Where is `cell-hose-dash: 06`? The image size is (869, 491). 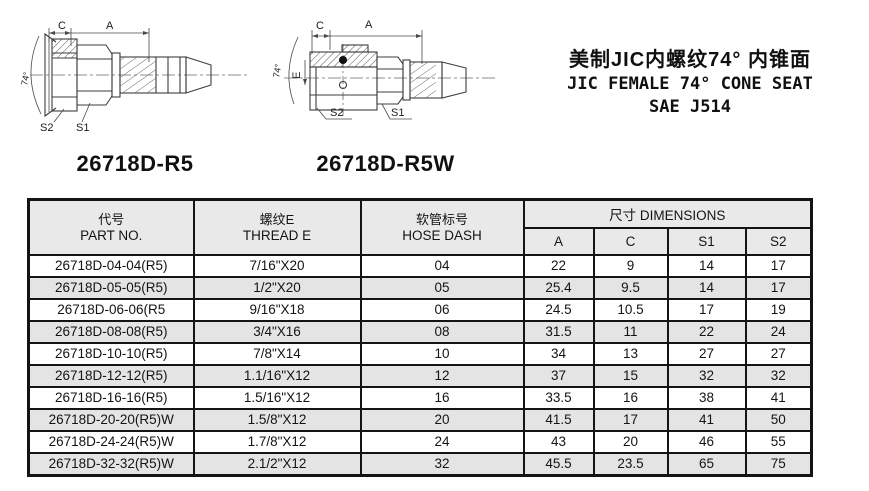 cell-hose-dash: 06 is located at coordinates (442, 310).